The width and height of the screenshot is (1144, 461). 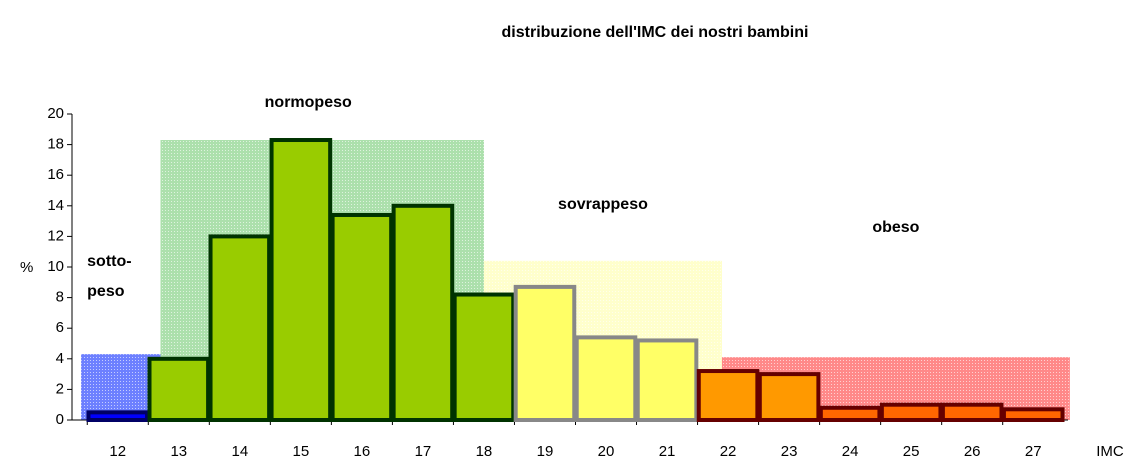 I want to click on x-tick-label: 24, so click(x=850, y=451).